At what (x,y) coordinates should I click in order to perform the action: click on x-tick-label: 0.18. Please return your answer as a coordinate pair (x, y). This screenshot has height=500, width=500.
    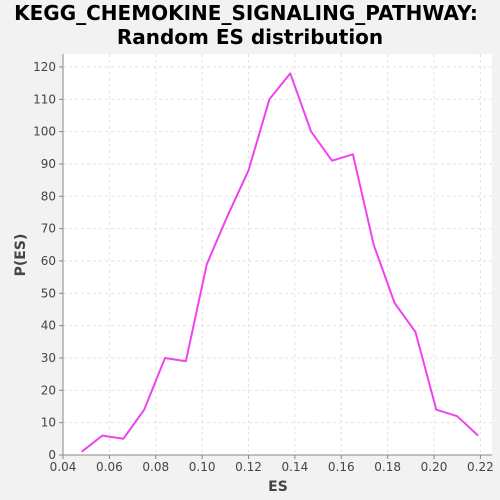
    Looking at the image, I should click on (387, 467).